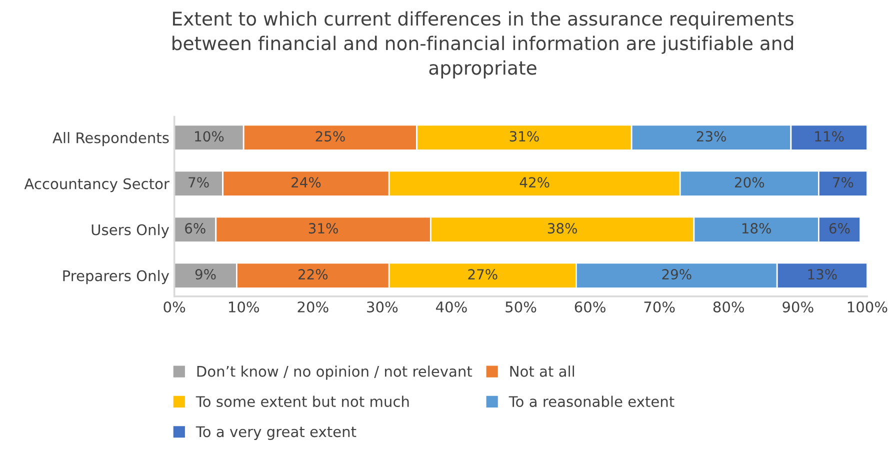 The image size is (894, 449). What do you see at coordinates (276, 433) in the screenshot?
I see `legend-label: To a very great extent` at bounding box center [276, 433].